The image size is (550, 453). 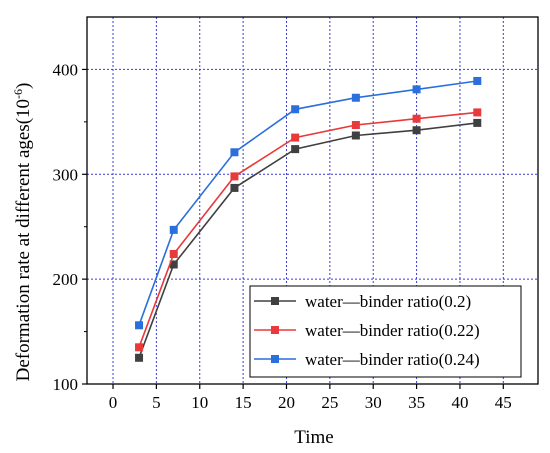 What do you see at coordinates (23, 240) in the screenshot?
I see `y-axis-title-main: Deformation rate at different ages(10` at bounding box center [23, 240].